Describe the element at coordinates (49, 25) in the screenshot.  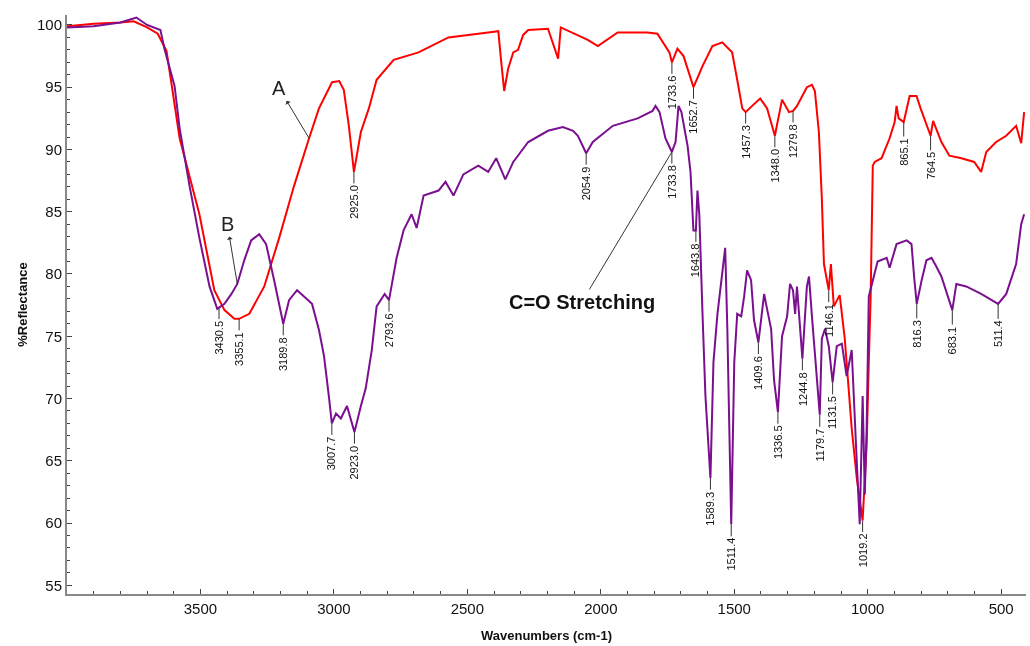
I see `y-tick-label: 100` at that location.